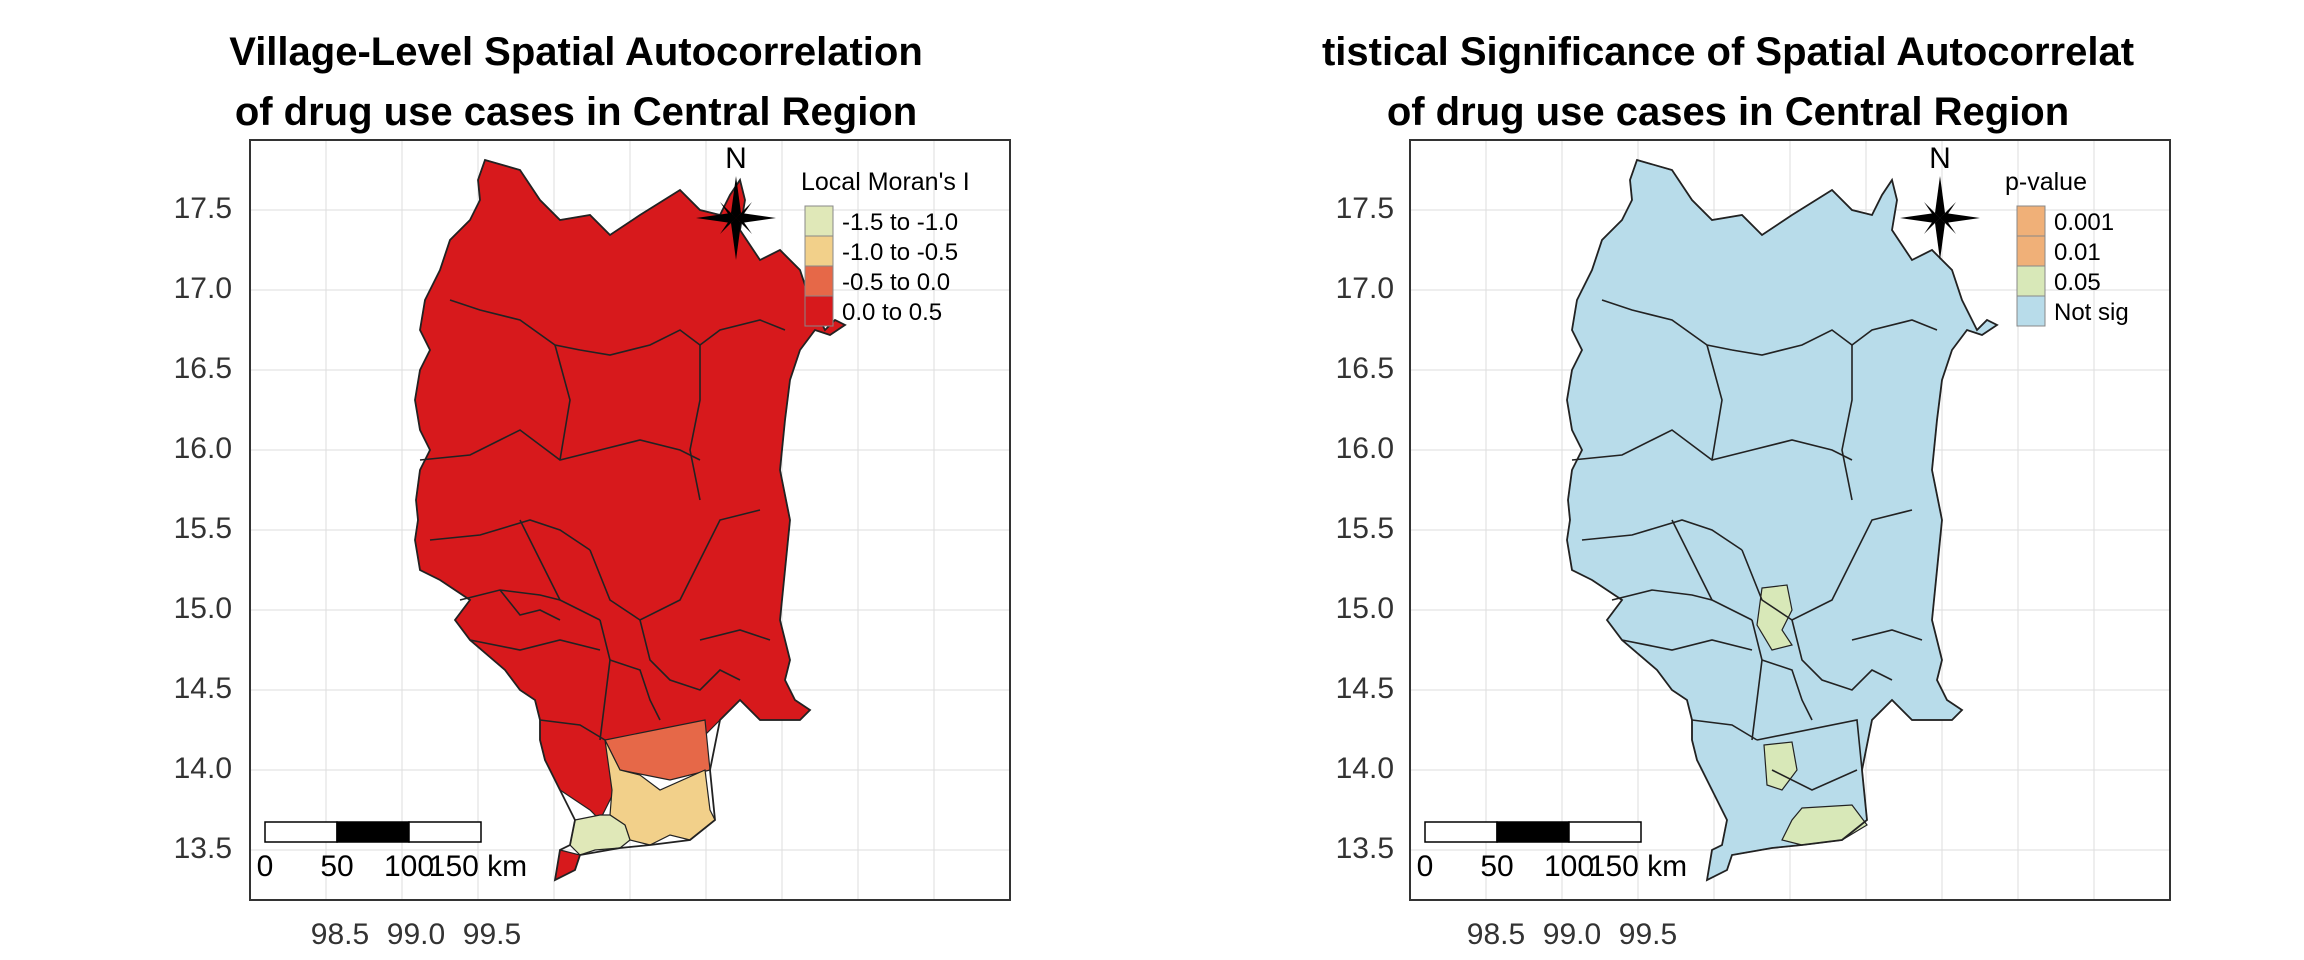 The height and width of the screenshot is (960, 2304). What do you see at coordinates (2091, 312) in the screenshot?
I see `legend-label: Not sig` at bounding box center [2091, 312].